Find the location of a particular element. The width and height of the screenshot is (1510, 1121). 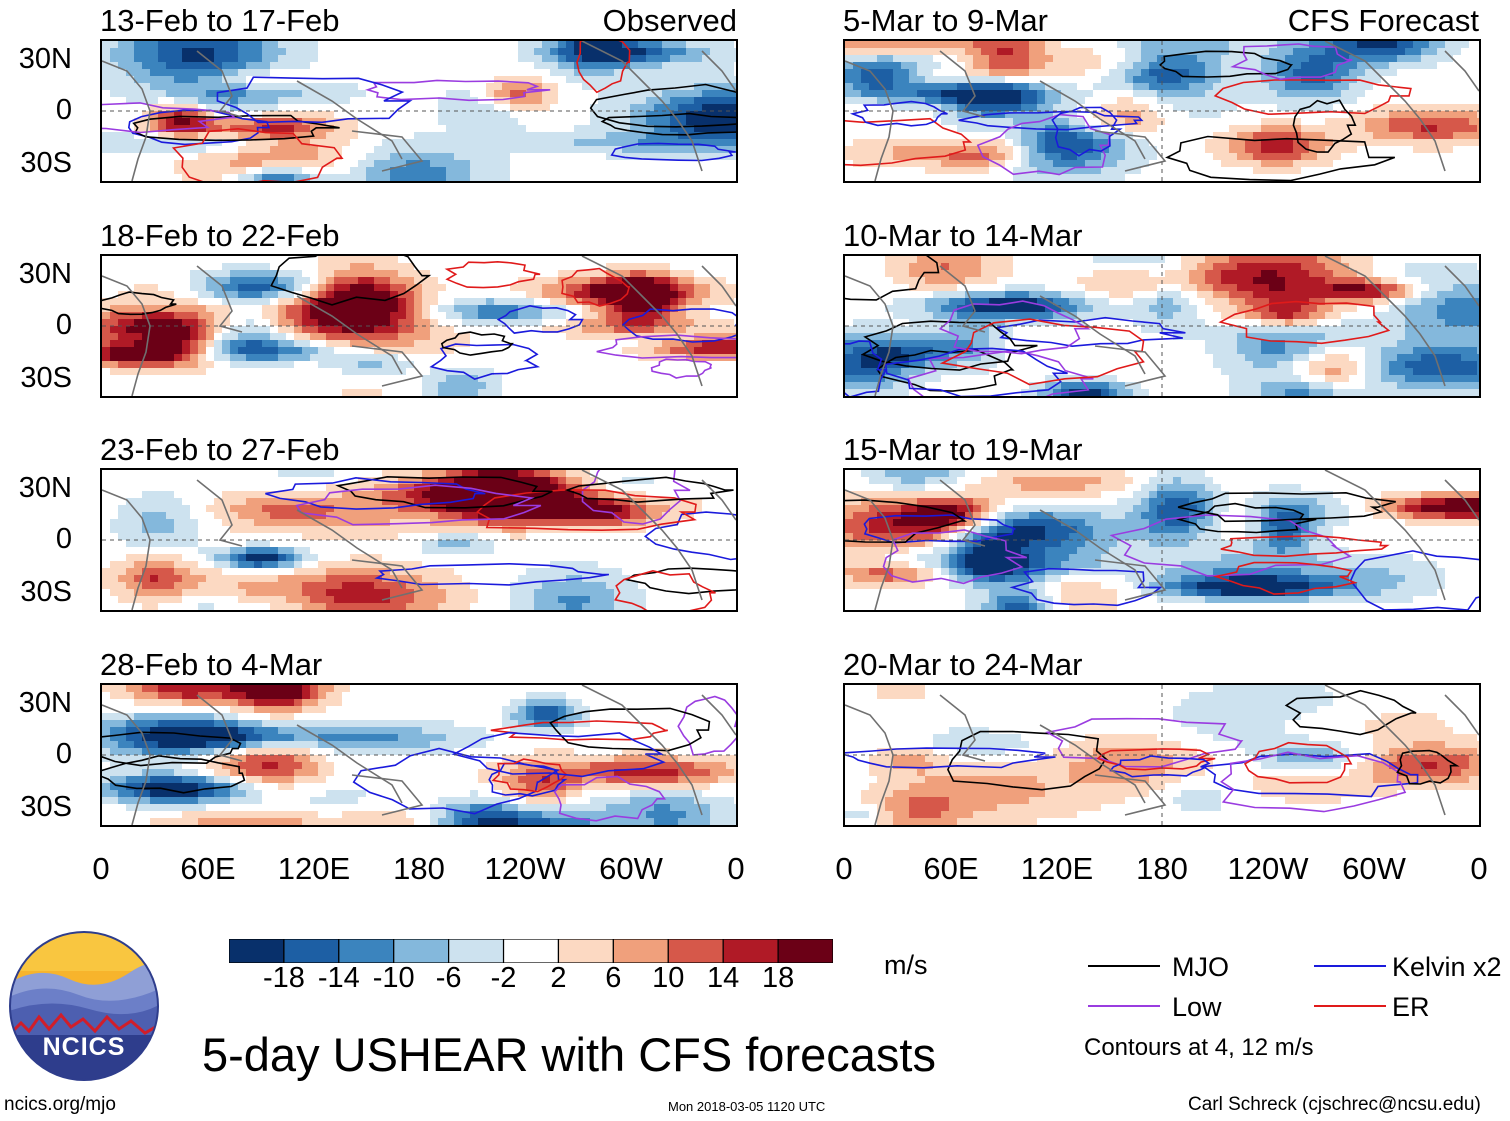

main-title: 5-day USHEAR with CFS forecasts is located at coordinates (569, 1054).